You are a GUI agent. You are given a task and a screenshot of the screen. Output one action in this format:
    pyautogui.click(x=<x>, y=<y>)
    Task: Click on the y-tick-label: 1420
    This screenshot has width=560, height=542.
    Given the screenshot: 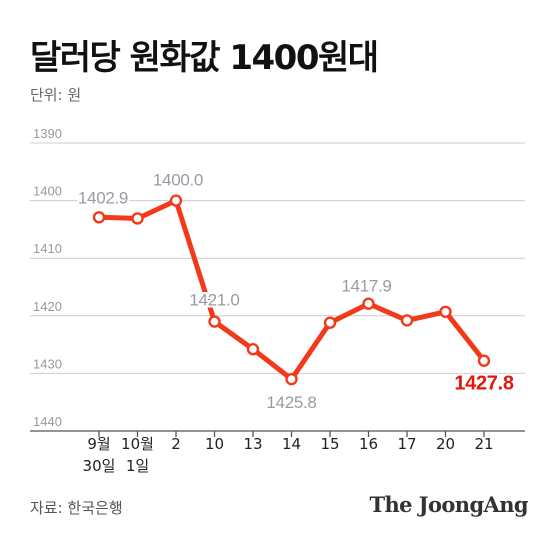 What is the action you would take?
    pyautogui.click(x=47, y=306)
    